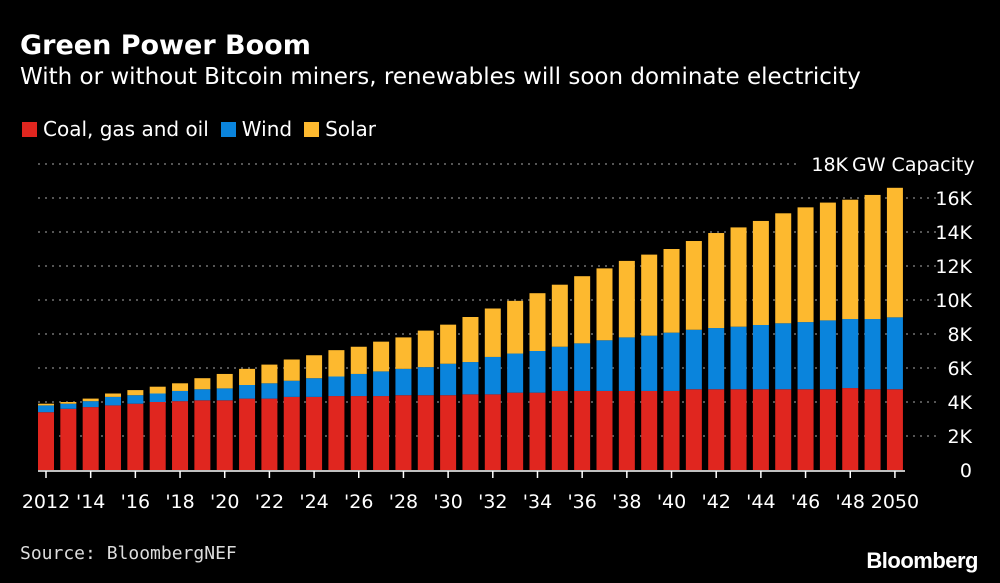  Describe the element at coordinates (128, 553) in the screenshot. I see `source-note: Source: BloombergNEF` at that location.